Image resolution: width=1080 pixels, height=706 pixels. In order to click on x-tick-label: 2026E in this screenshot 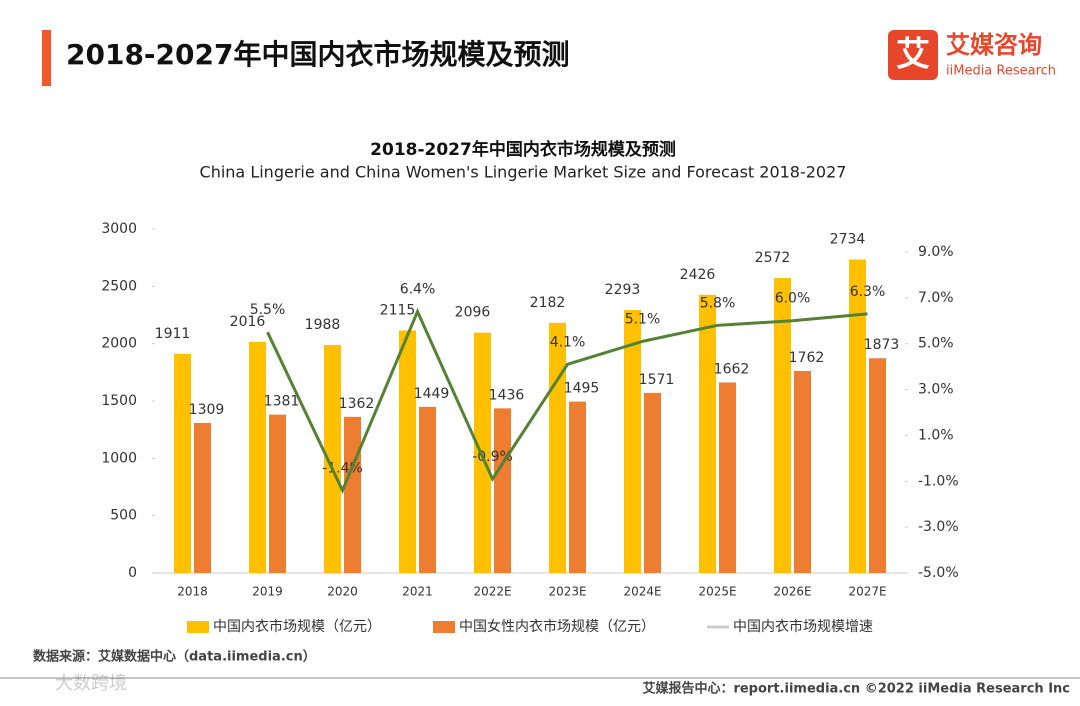, I will do `click(792, 592)`.